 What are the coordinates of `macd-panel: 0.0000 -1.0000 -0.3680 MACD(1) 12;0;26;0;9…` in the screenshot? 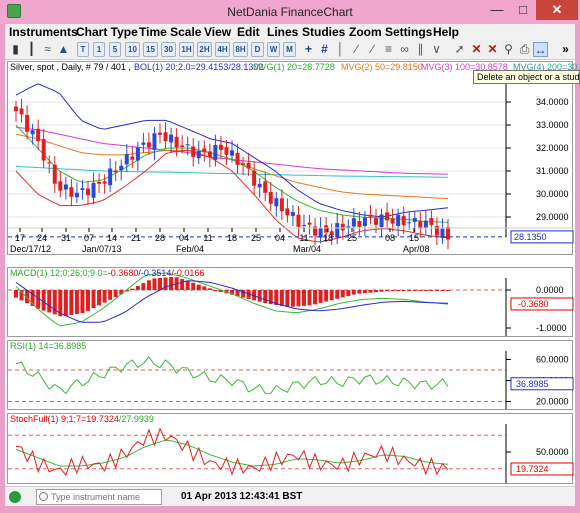 It's located at (290, 302).